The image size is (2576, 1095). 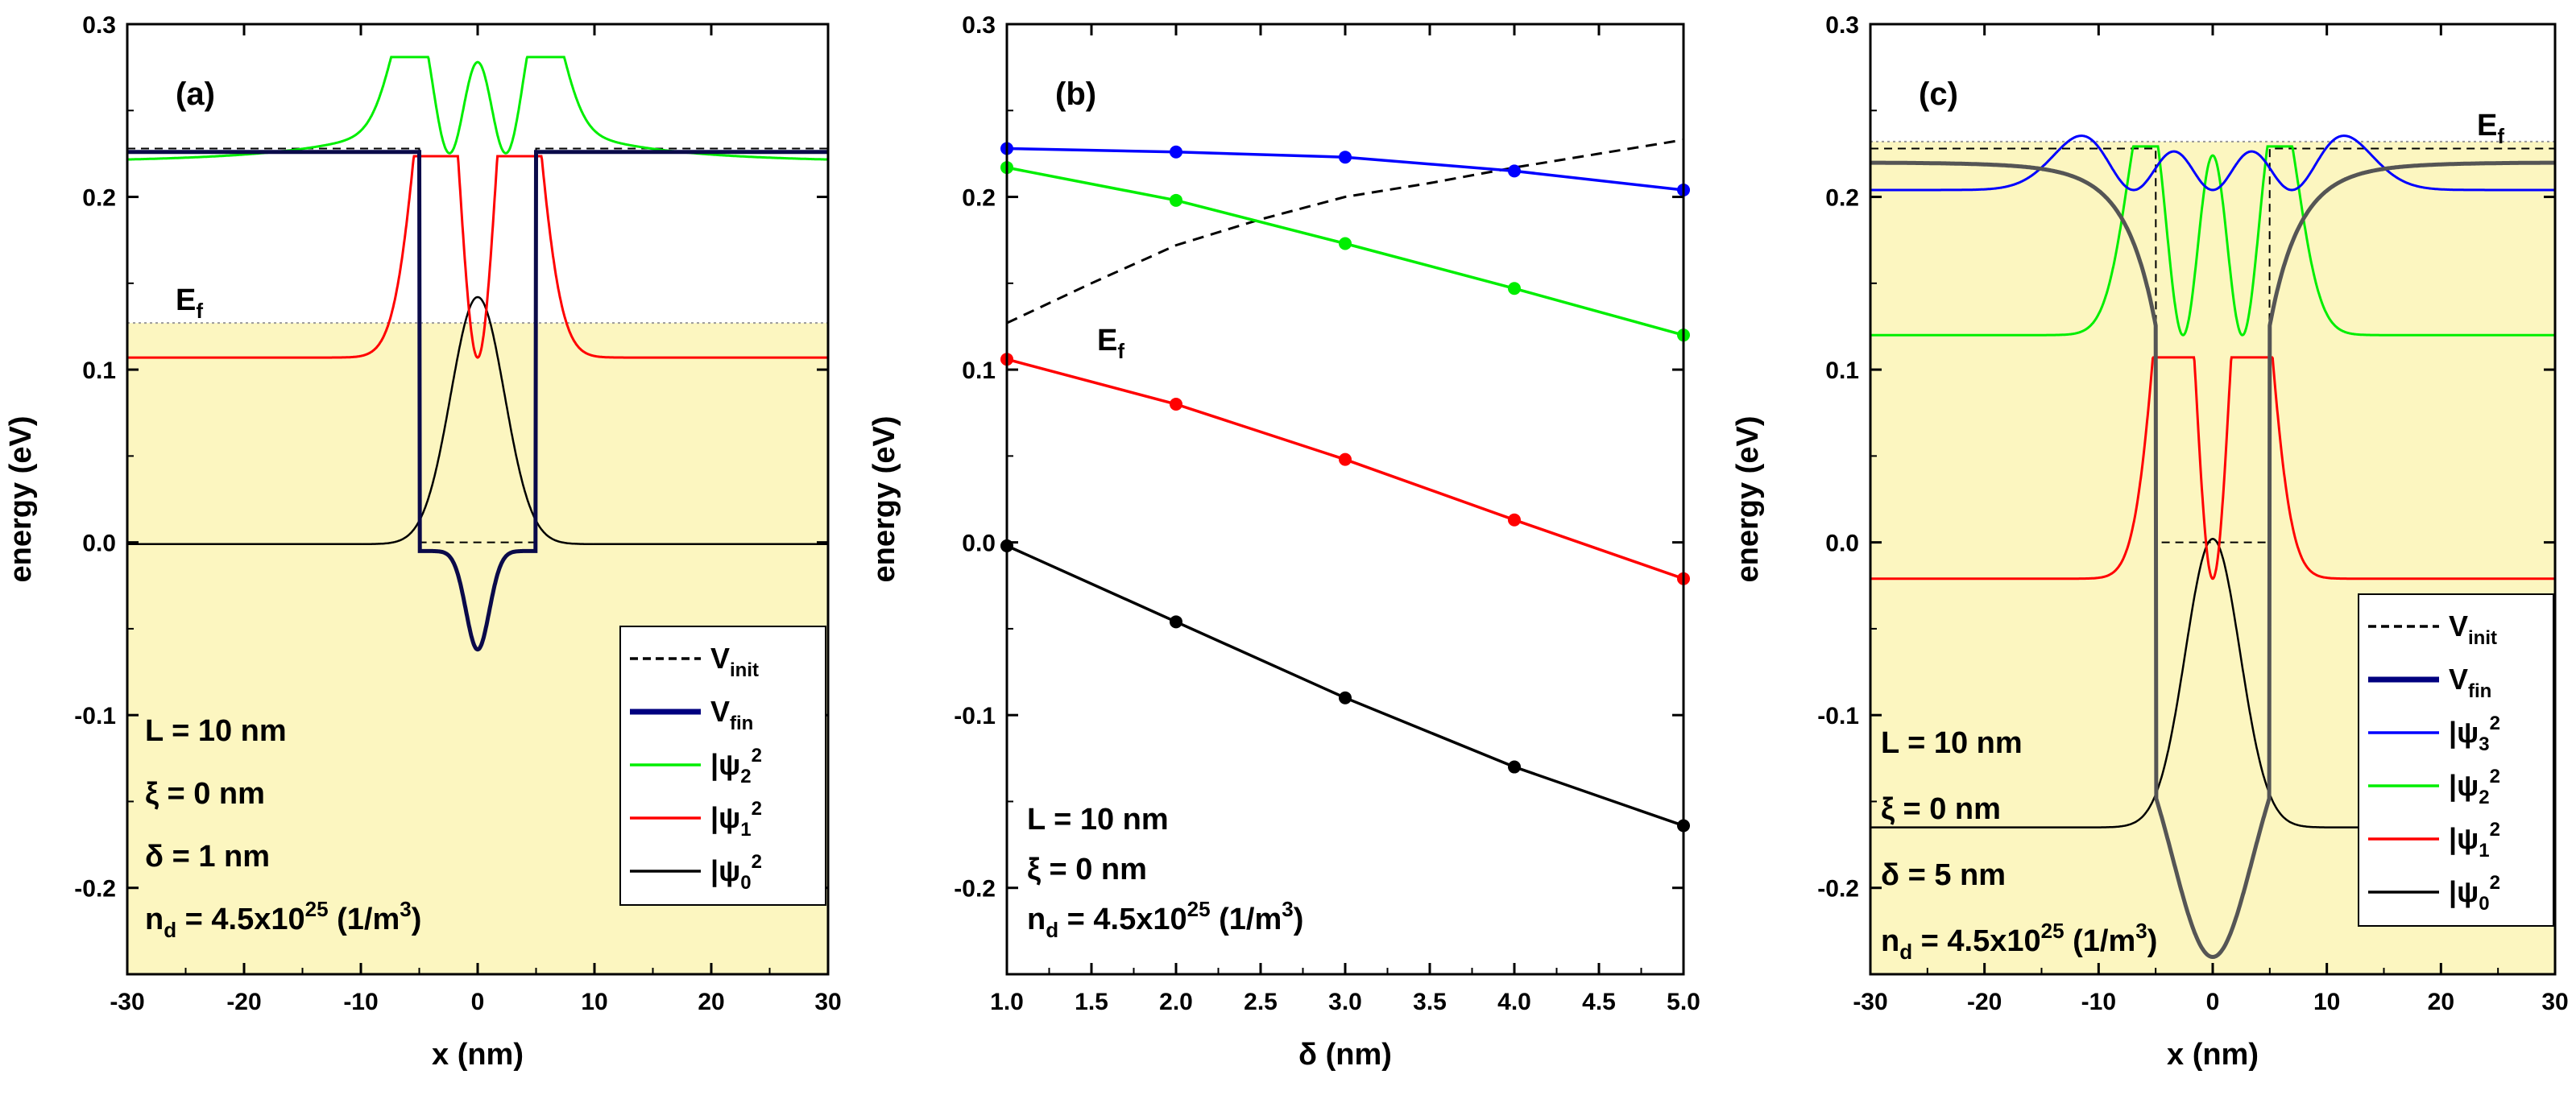 What do you see at coordinates (1176, 1002) in the screenshot?
I see `x-tick-label: 2.0` at bounding box center [1176, 1002].